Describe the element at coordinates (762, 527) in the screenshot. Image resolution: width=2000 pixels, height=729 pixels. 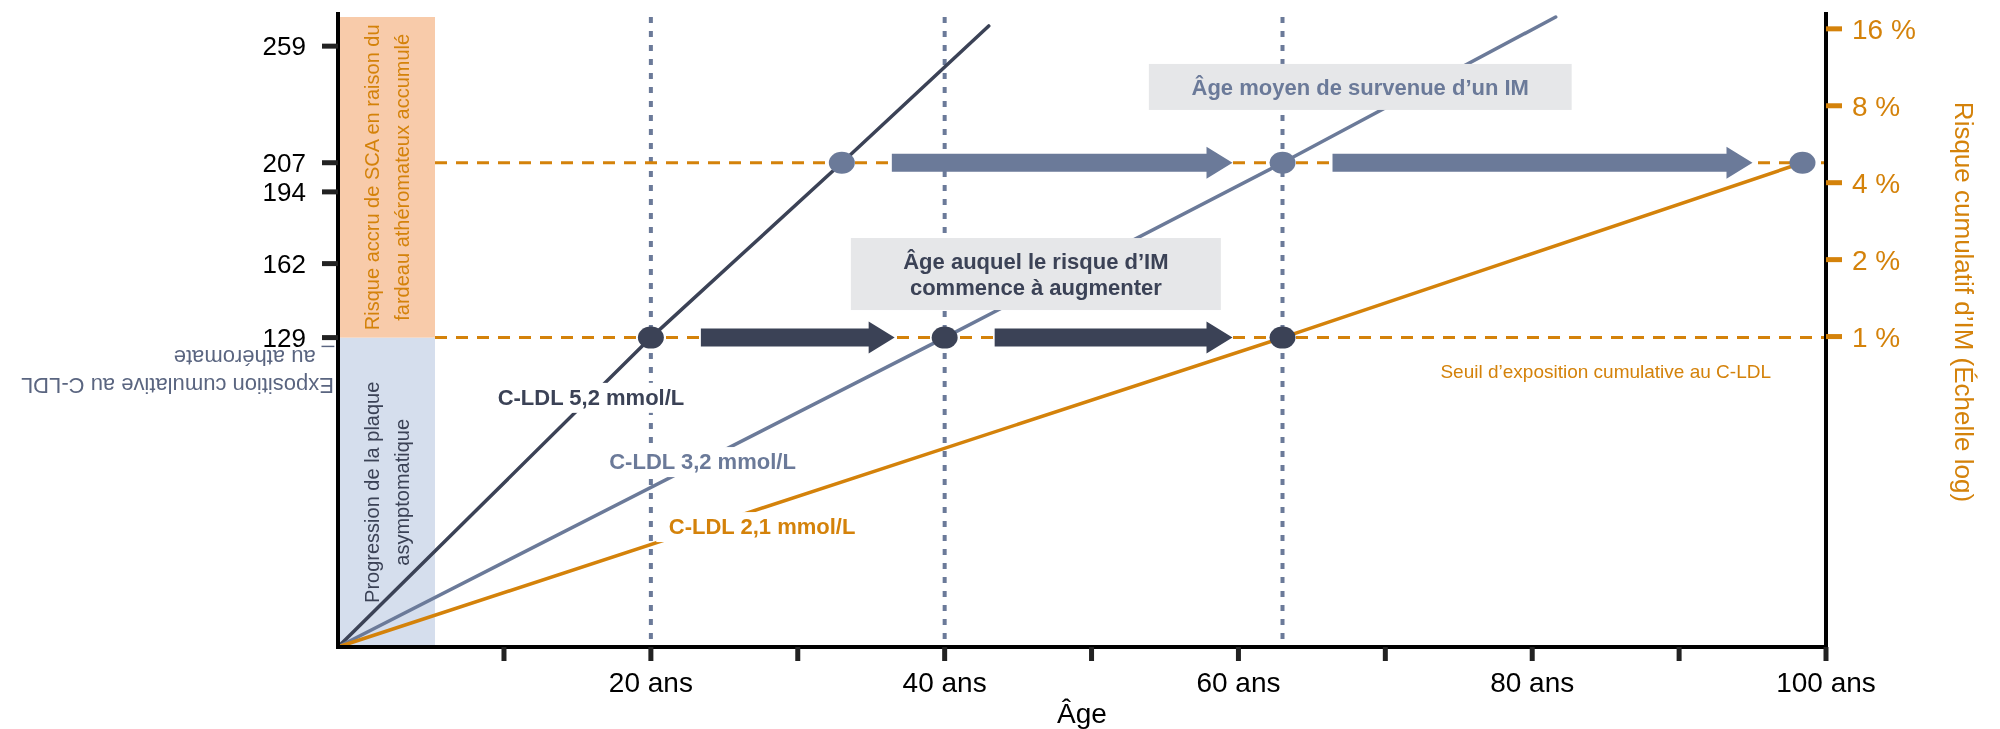
I see `series-label: C-LDL 2,1 mmol/L` at that location.